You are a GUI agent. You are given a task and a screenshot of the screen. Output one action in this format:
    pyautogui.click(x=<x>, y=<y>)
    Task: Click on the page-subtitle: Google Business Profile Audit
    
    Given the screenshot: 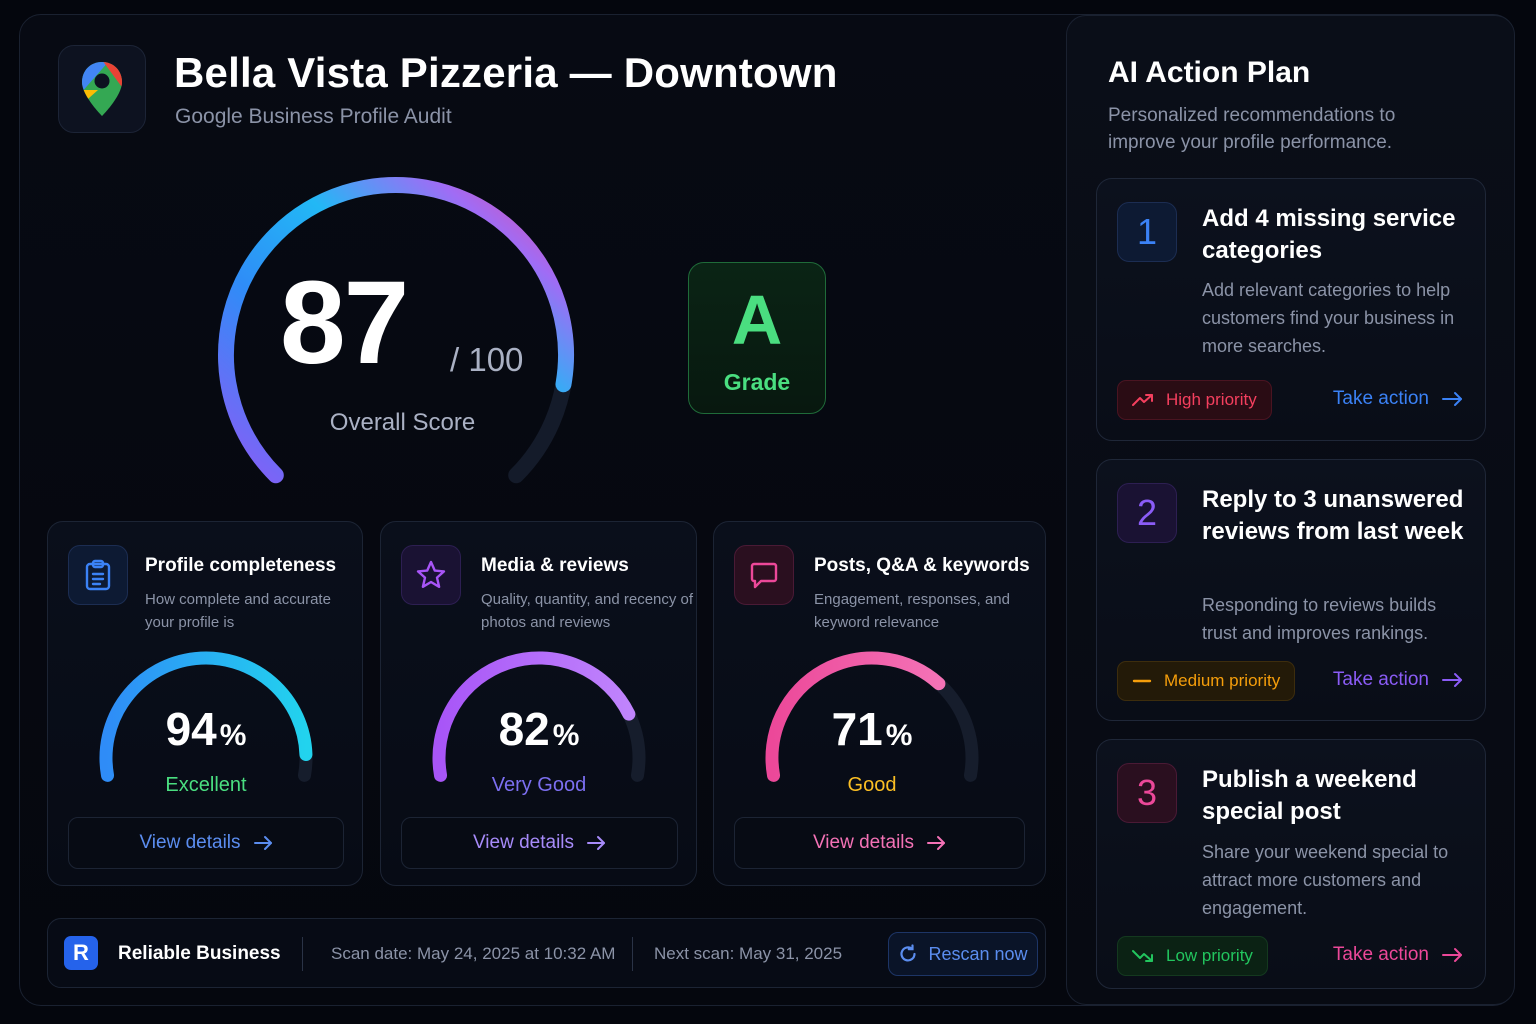 What is the action you would take?
    pyautogui.click(x=313, y=116)
    